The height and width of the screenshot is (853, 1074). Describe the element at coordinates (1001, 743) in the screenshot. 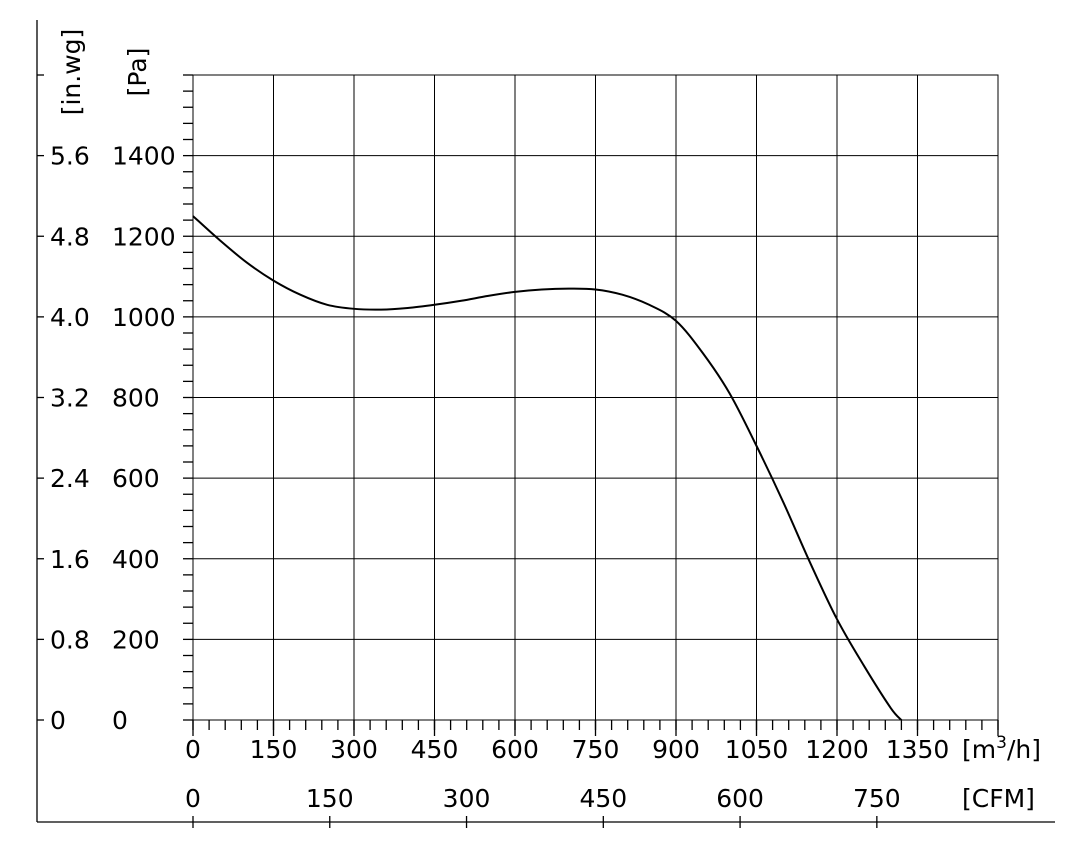

I see `x-axis-label-m3h-superscript: 3` at that location.